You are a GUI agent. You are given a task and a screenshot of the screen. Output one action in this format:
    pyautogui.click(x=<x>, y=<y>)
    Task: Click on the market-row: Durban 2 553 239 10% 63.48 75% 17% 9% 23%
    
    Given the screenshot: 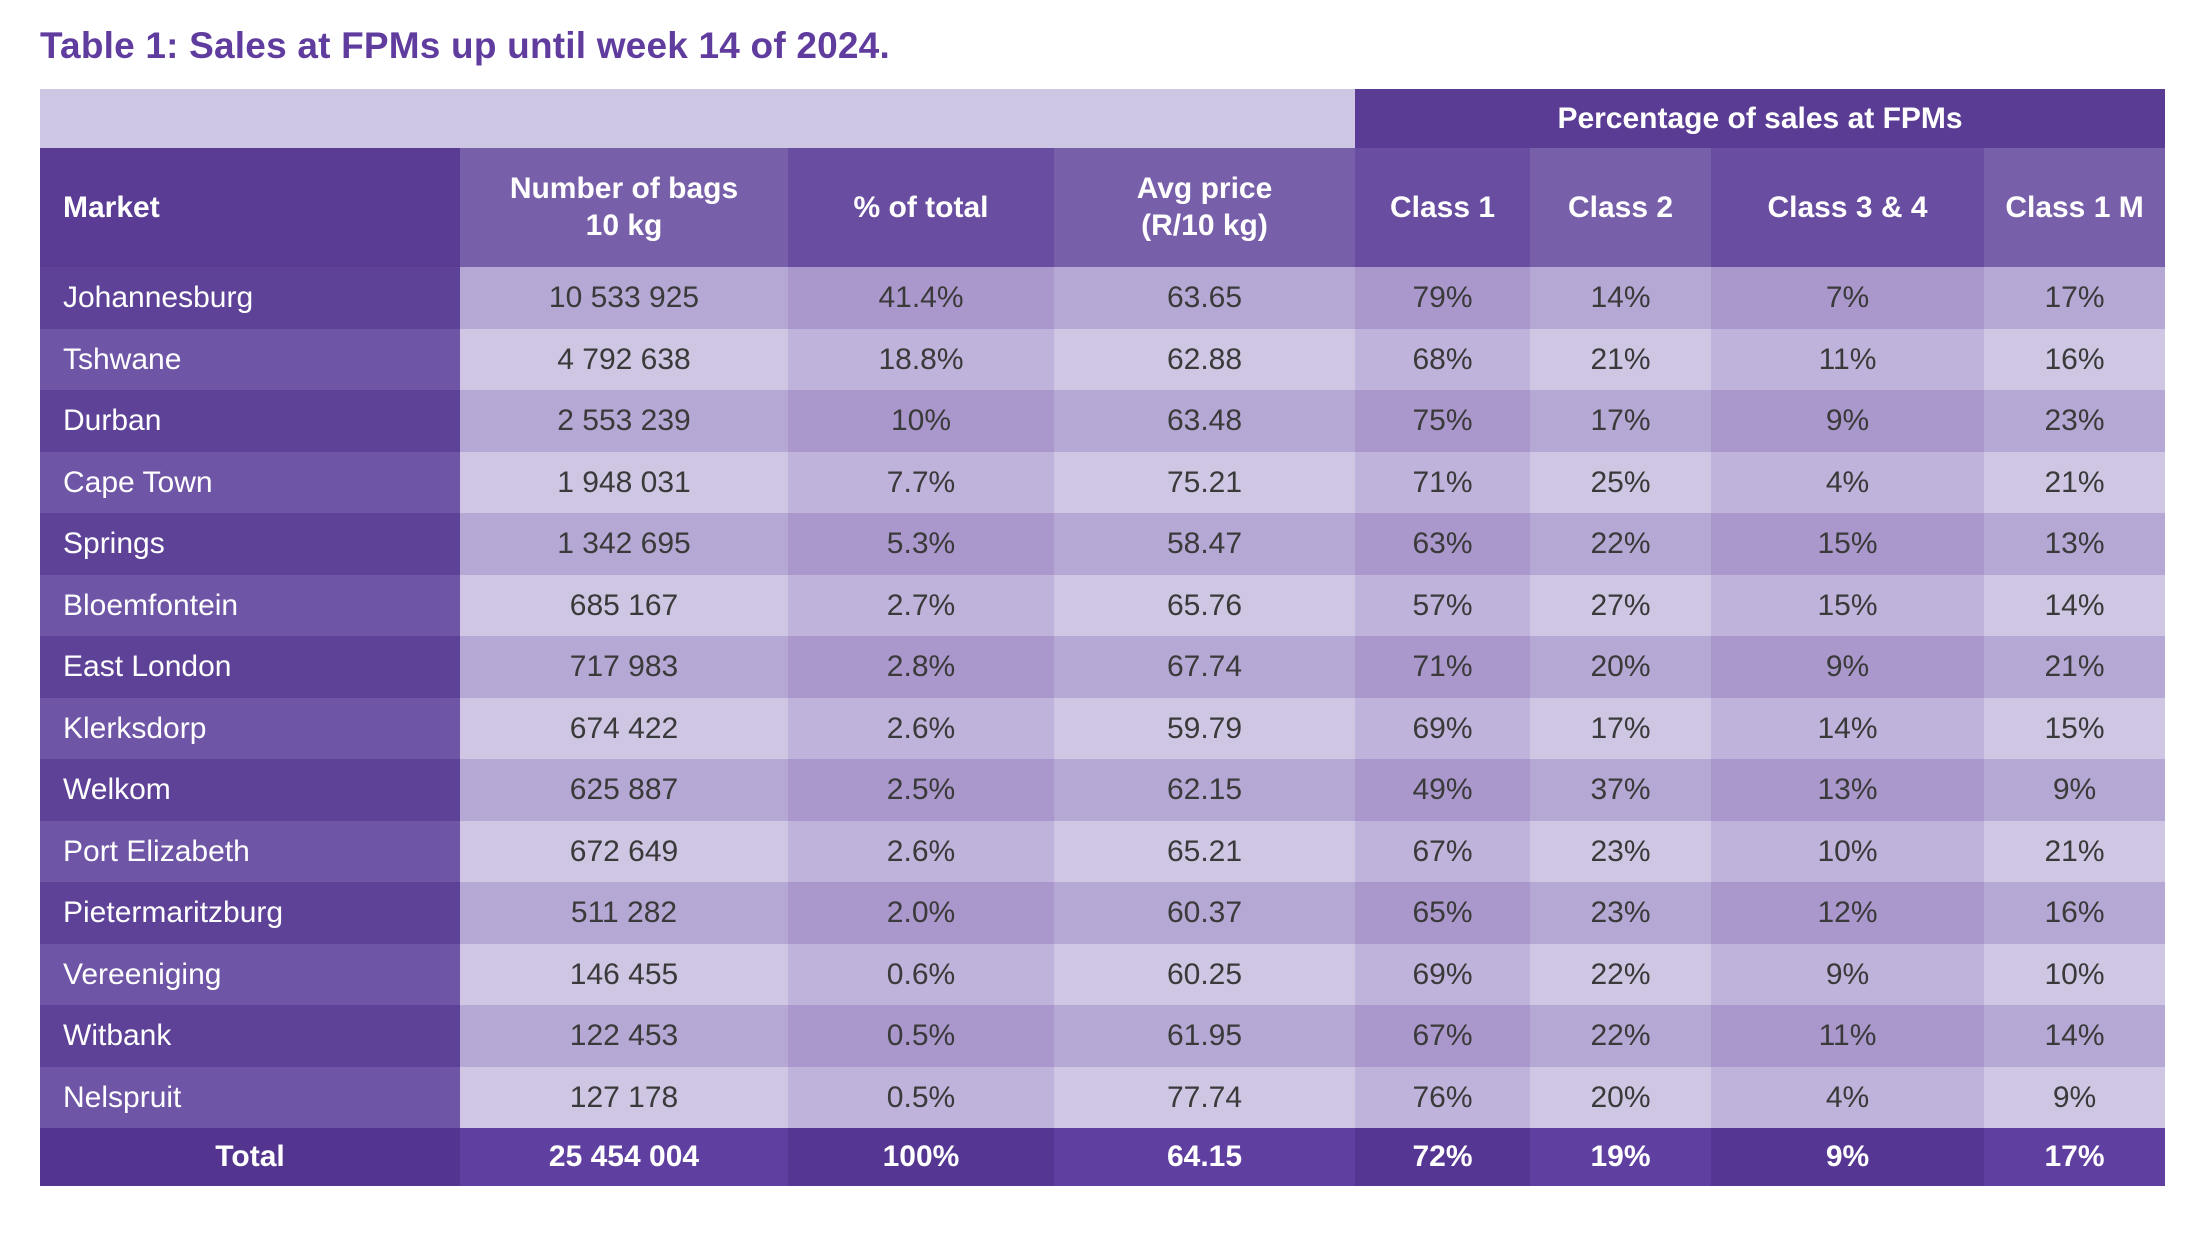 What is the action you would take?
    pyautogui.click(x=1103, y=421)
    